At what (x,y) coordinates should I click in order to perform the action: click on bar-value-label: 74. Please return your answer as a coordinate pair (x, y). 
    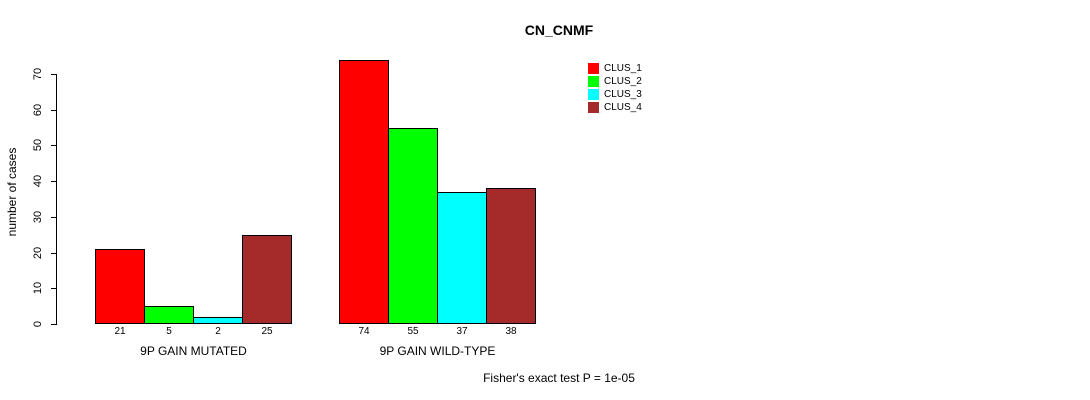
    Looking at the image, I should click on (364, 331).